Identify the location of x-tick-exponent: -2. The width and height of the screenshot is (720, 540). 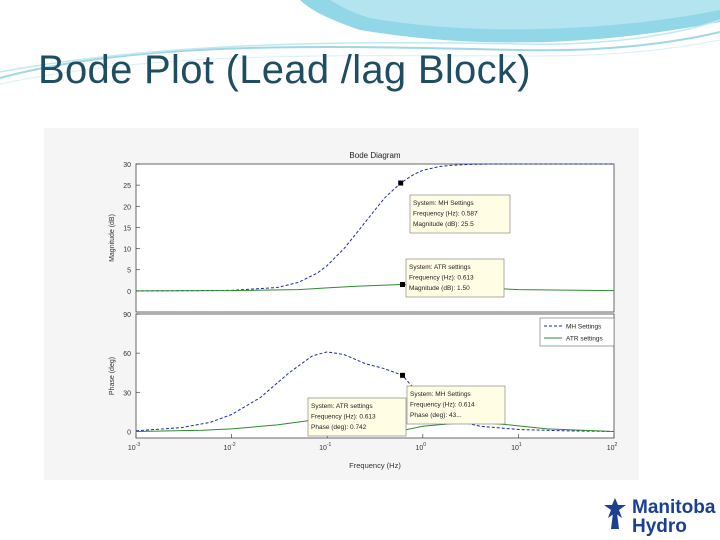
(233, 445).